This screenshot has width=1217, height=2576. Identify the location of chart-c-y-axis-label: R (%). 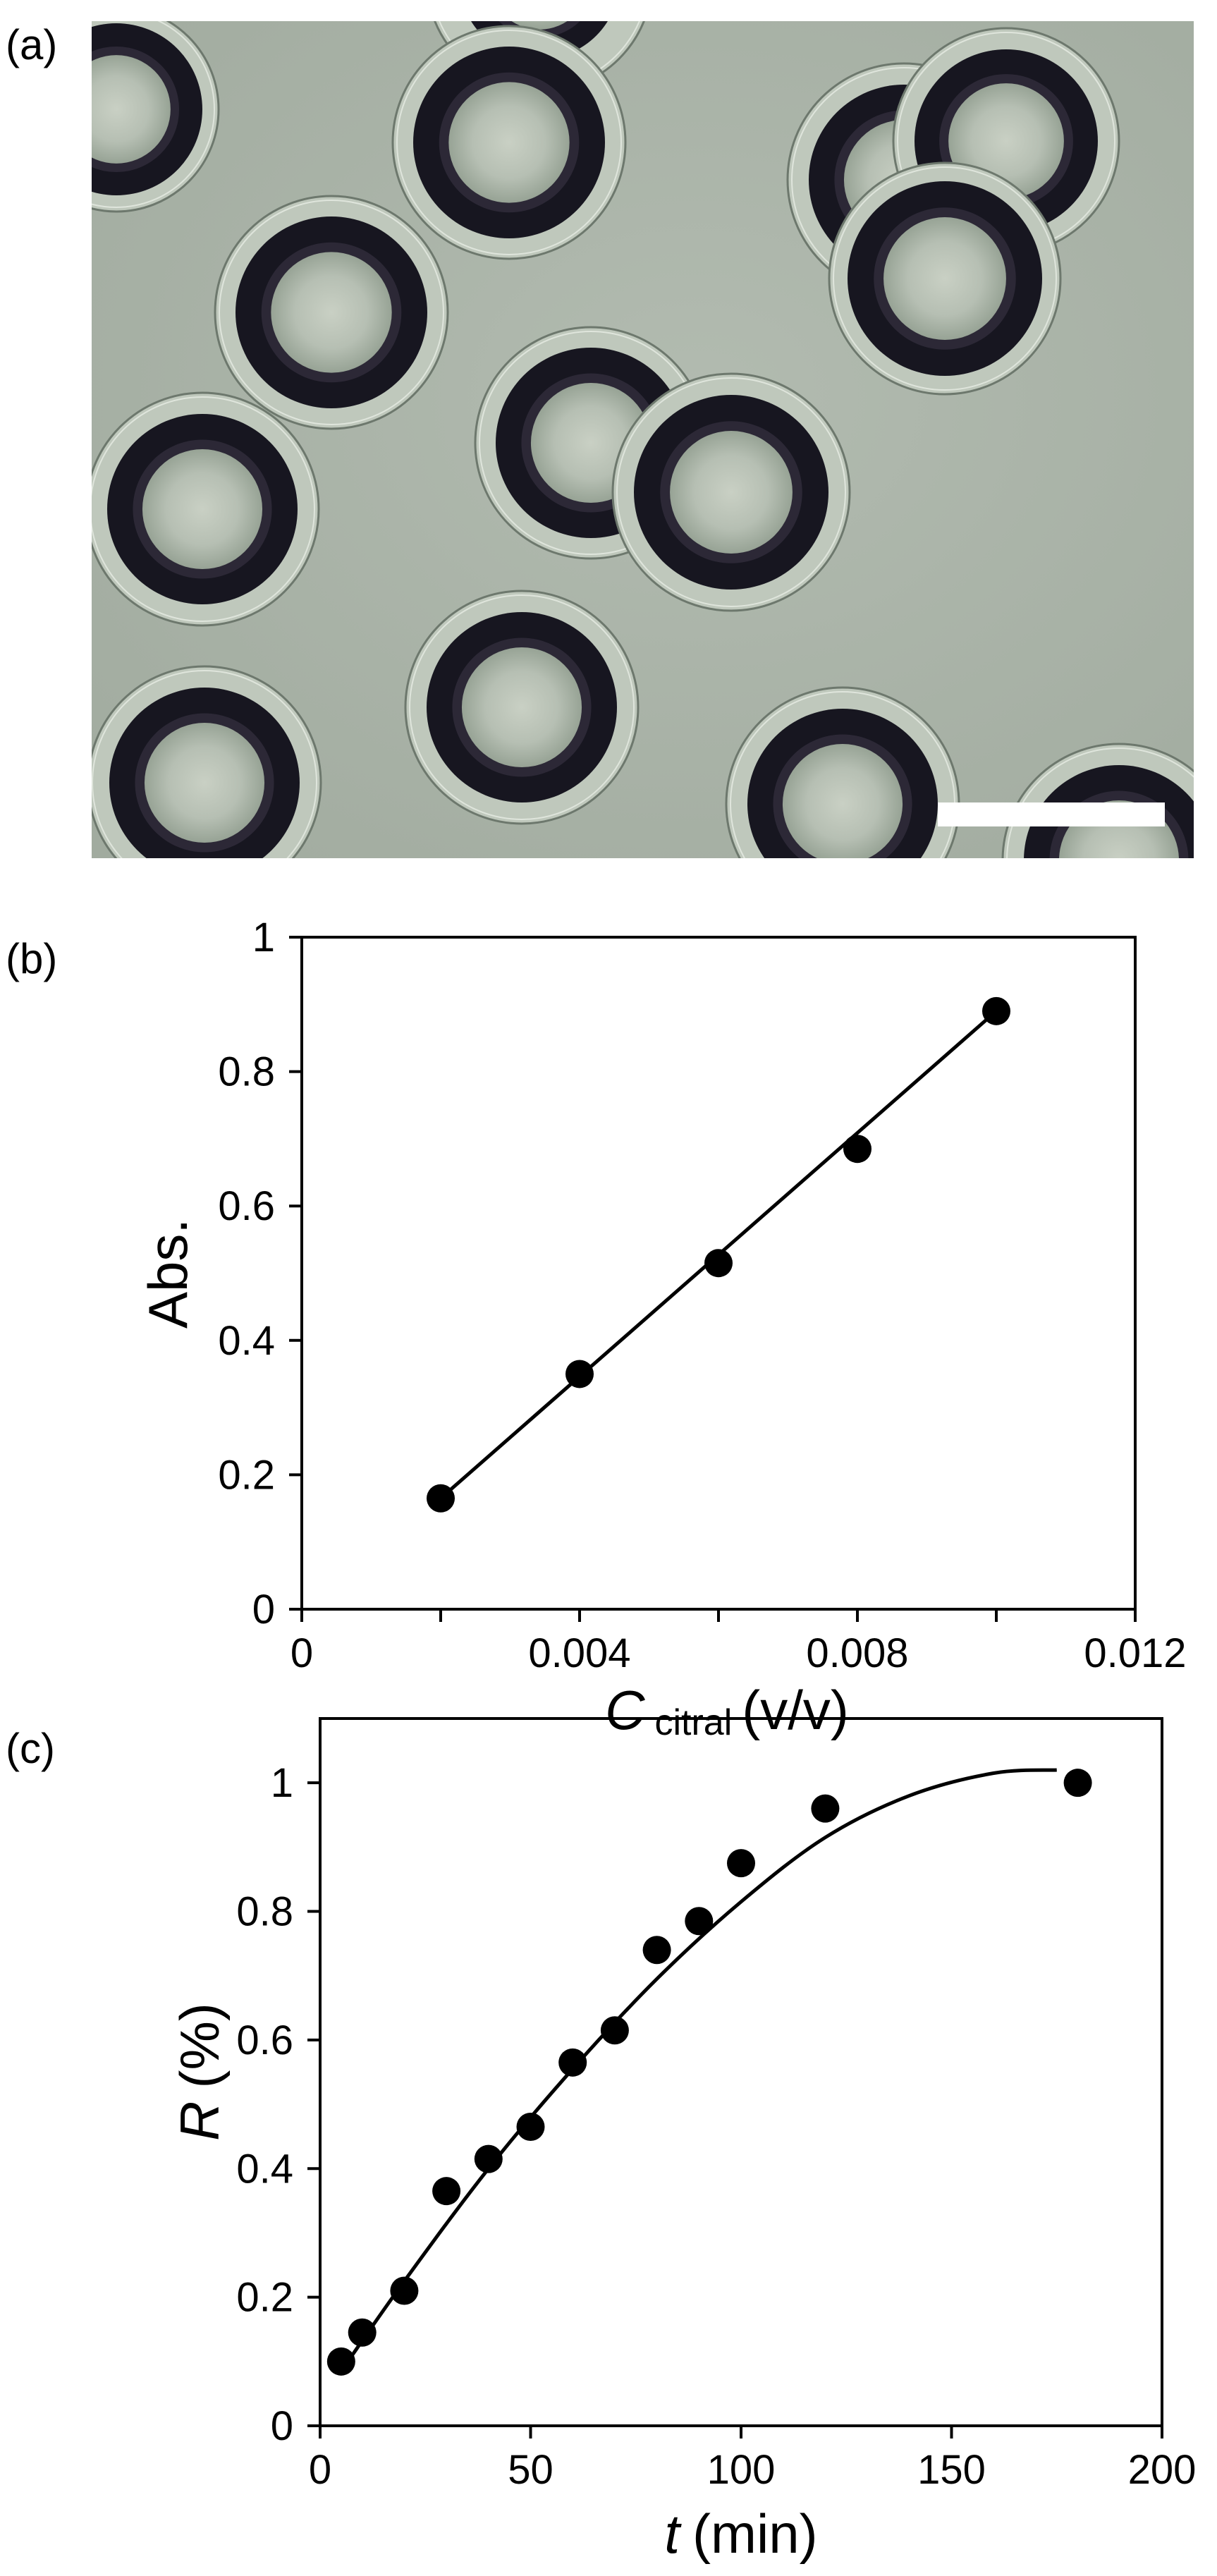
(200, 2072).